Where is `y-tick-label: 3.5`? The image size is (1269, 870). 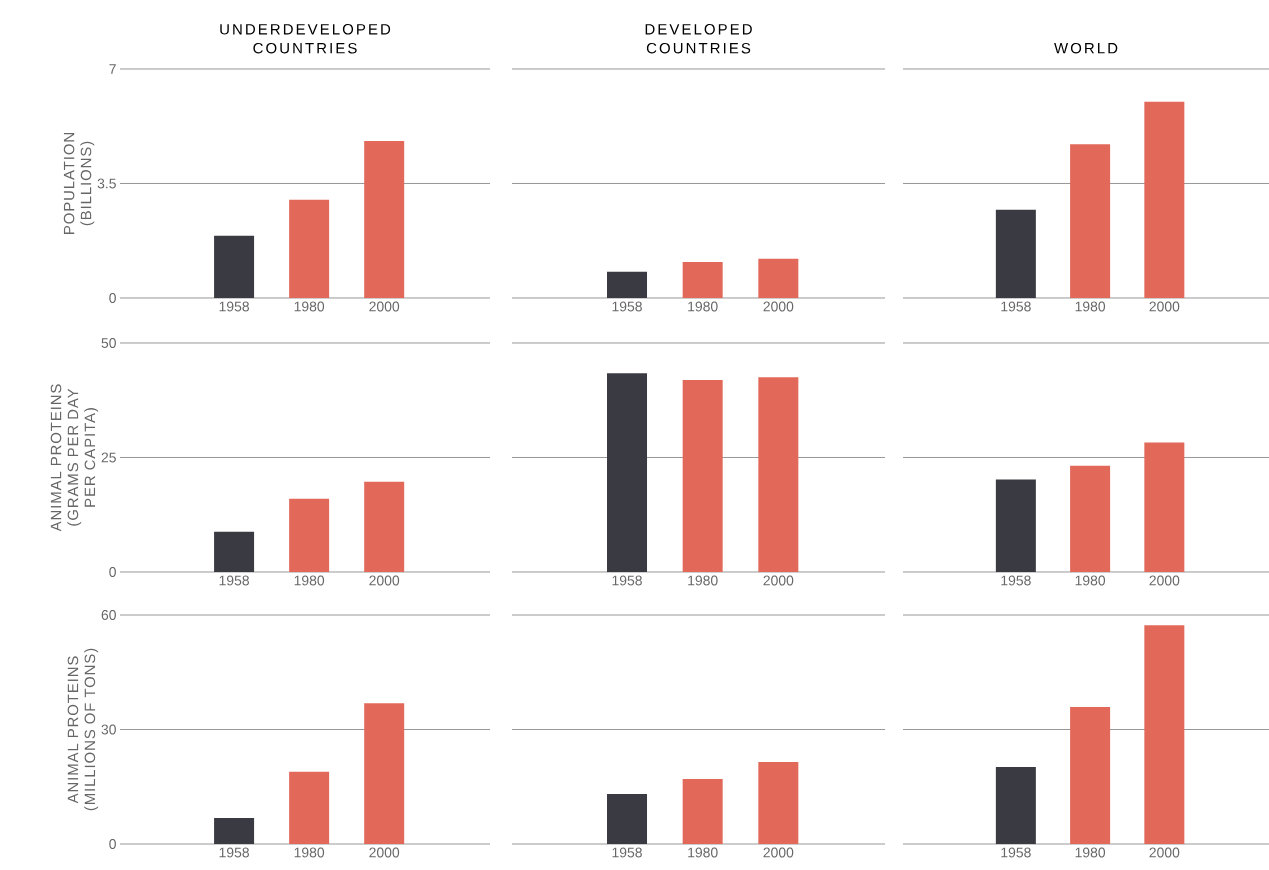 y-tick-label: 3.5 is located at coordinates (106, 183).